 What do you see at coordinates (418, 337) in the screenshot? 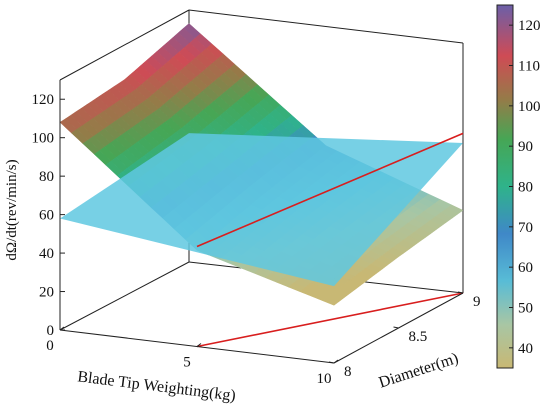
I see `y-tick-label: 8.5` at bounding box center [418, 337].